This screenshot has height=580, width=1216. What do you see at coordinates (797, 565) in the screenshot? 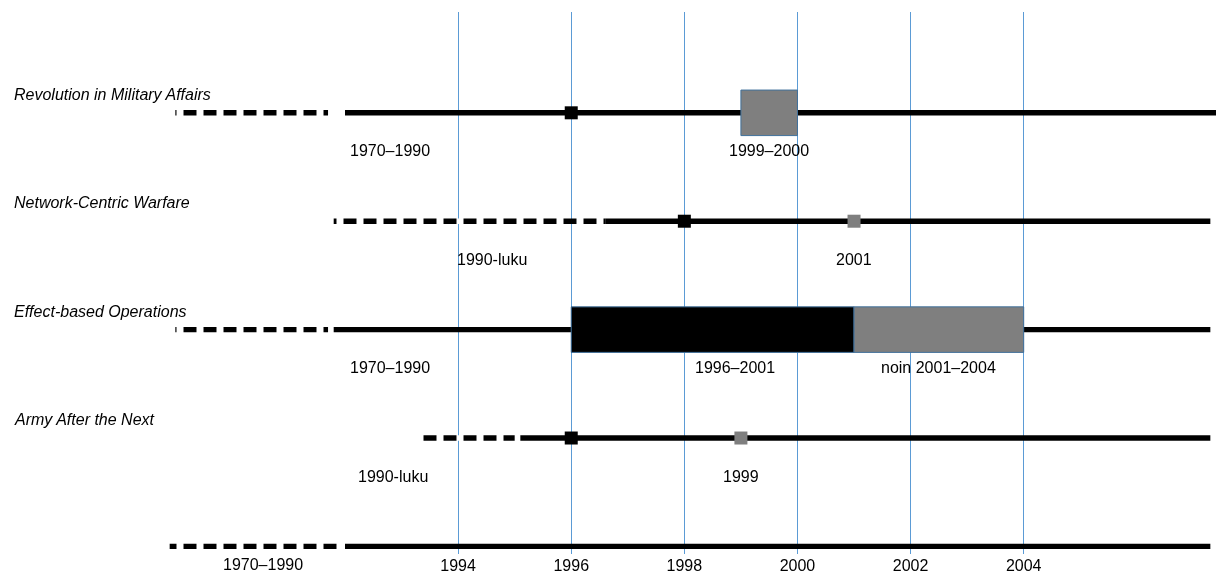
I see `x-tick-label: 2000` at bounding box center [797, 565].